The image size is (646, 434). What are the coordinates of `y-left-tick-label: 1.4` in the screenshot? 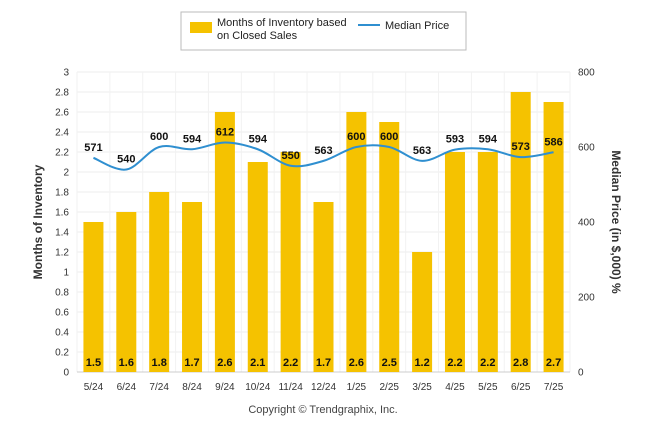 It's located at (62, 233).